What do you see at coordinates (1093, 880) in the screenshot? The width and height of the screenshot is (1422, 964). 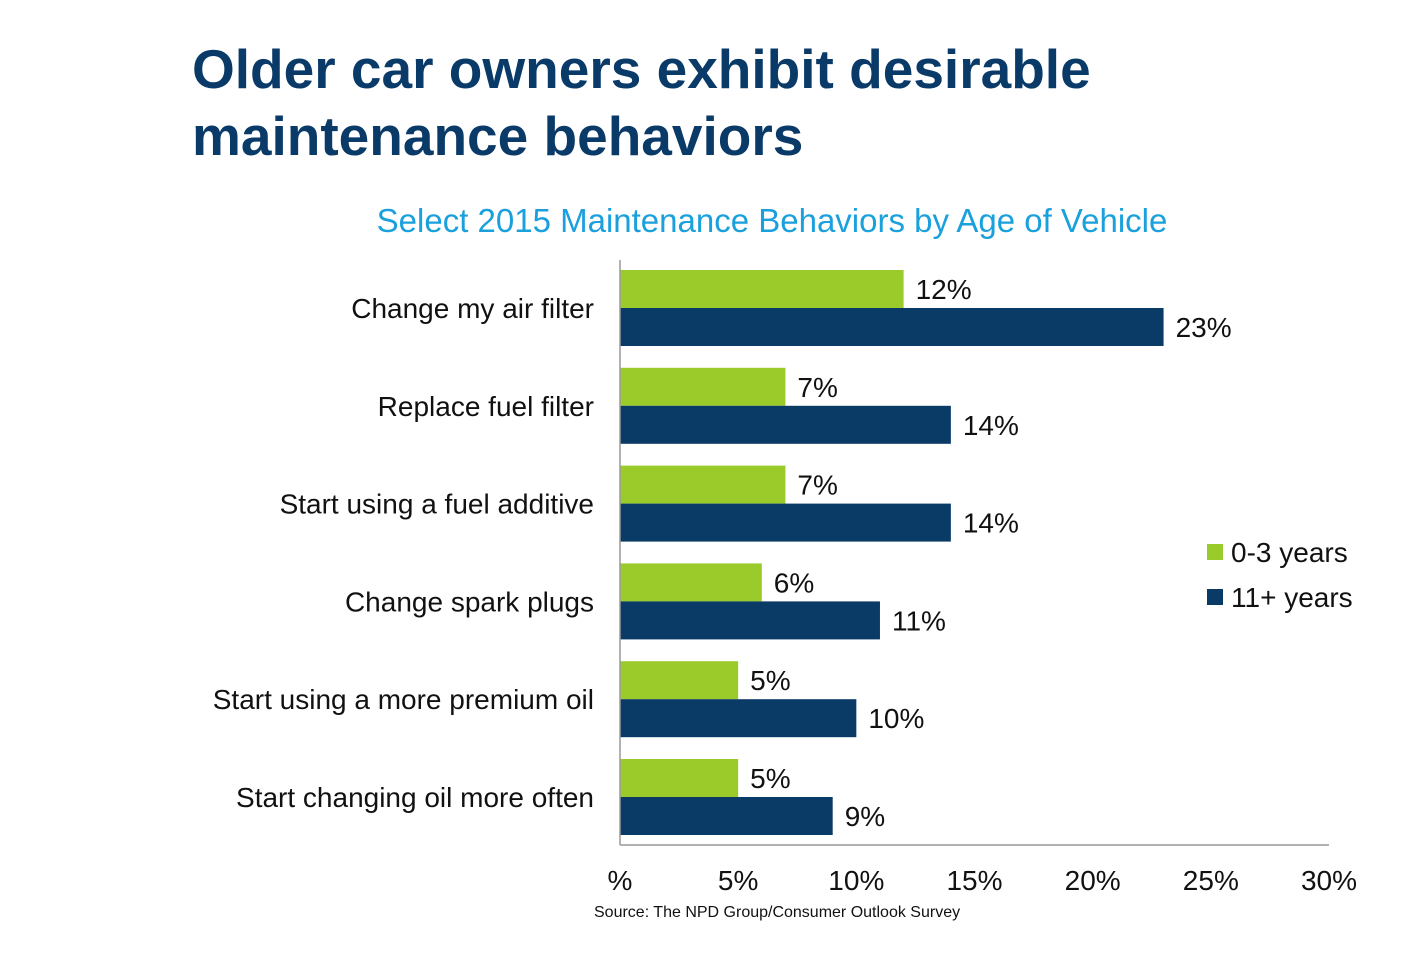 I see `x-tick-label: 20%` at bounding box center [1093, 880].